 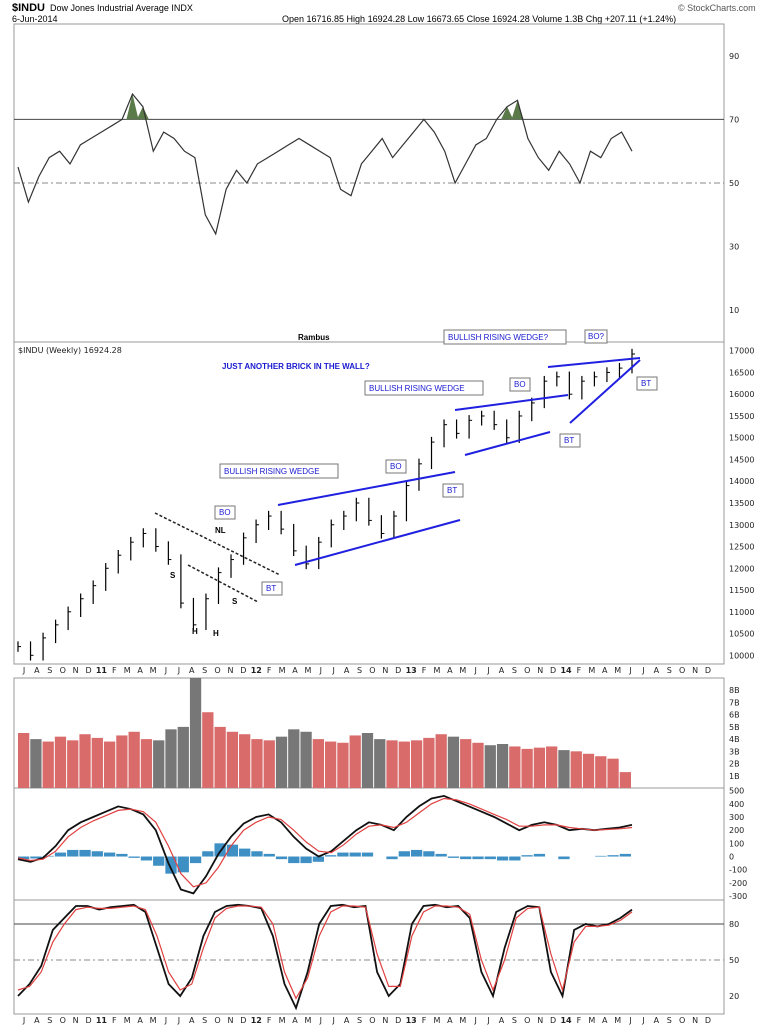 I want to click on x-axis-label-bottom-1: A, so click(x=37, y=1020).